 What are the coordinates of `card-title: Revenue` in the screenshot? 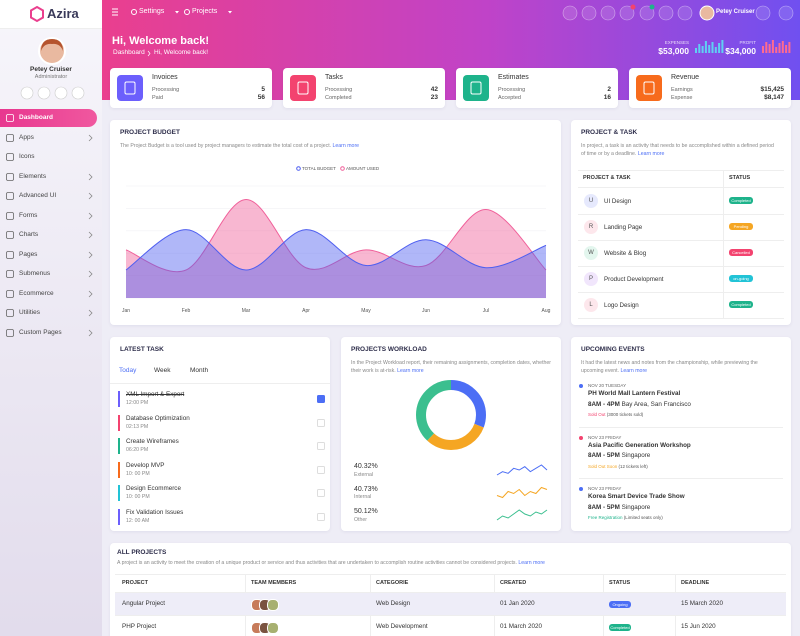 It's located at (685, 77).